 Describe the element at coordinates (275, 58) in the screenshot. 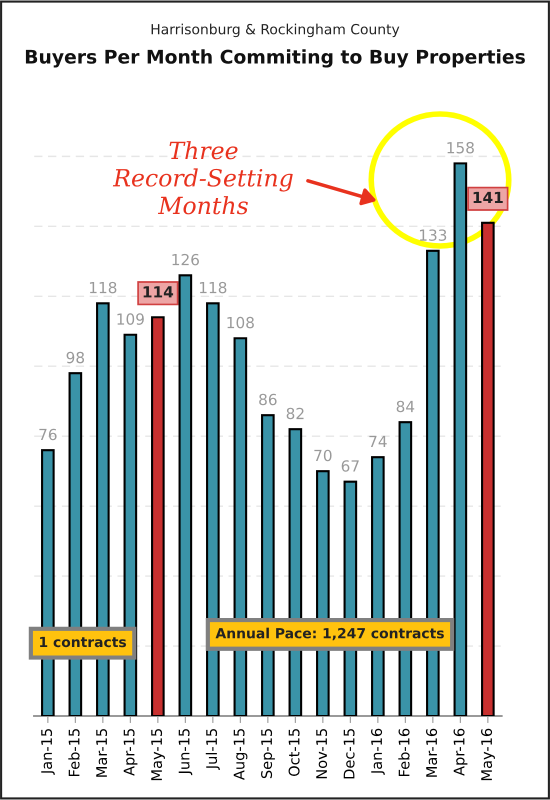

I see `chart-title: Buyers Per Month Commiting to Buy Properties` at that location.